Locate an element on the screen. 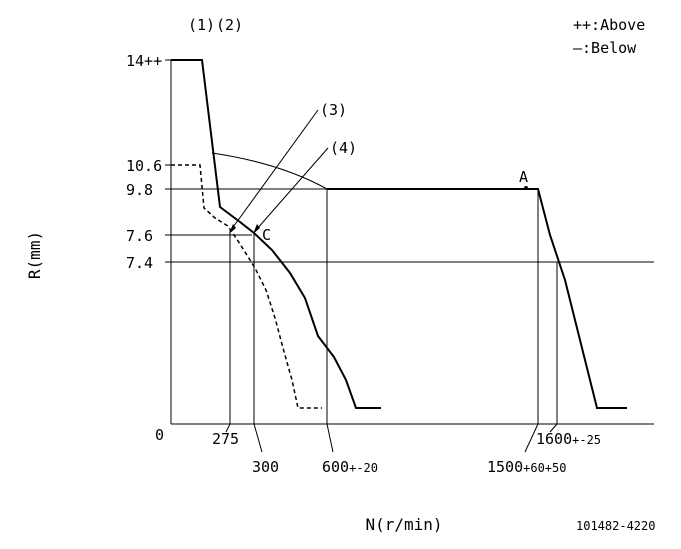 The image size is (681, 549). x-label-300: 300 is located at coordinates (265, 467).